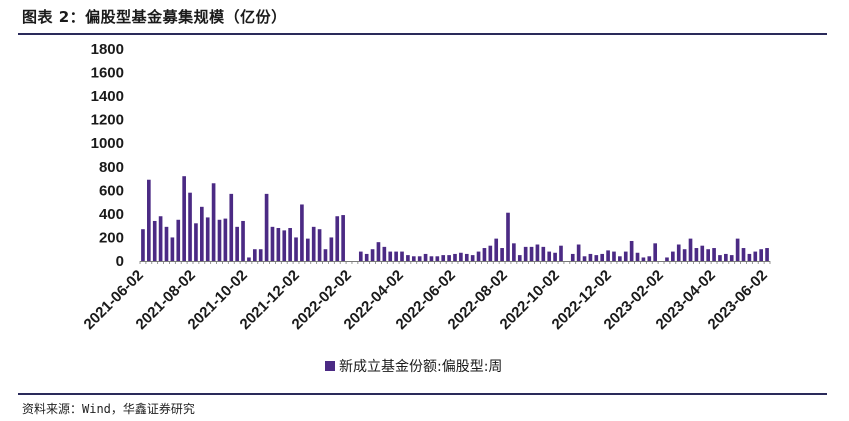  What do you see at coordinates (455, 218) in the screenshot?
I see `bar-series` at bounding box center [455, 218].